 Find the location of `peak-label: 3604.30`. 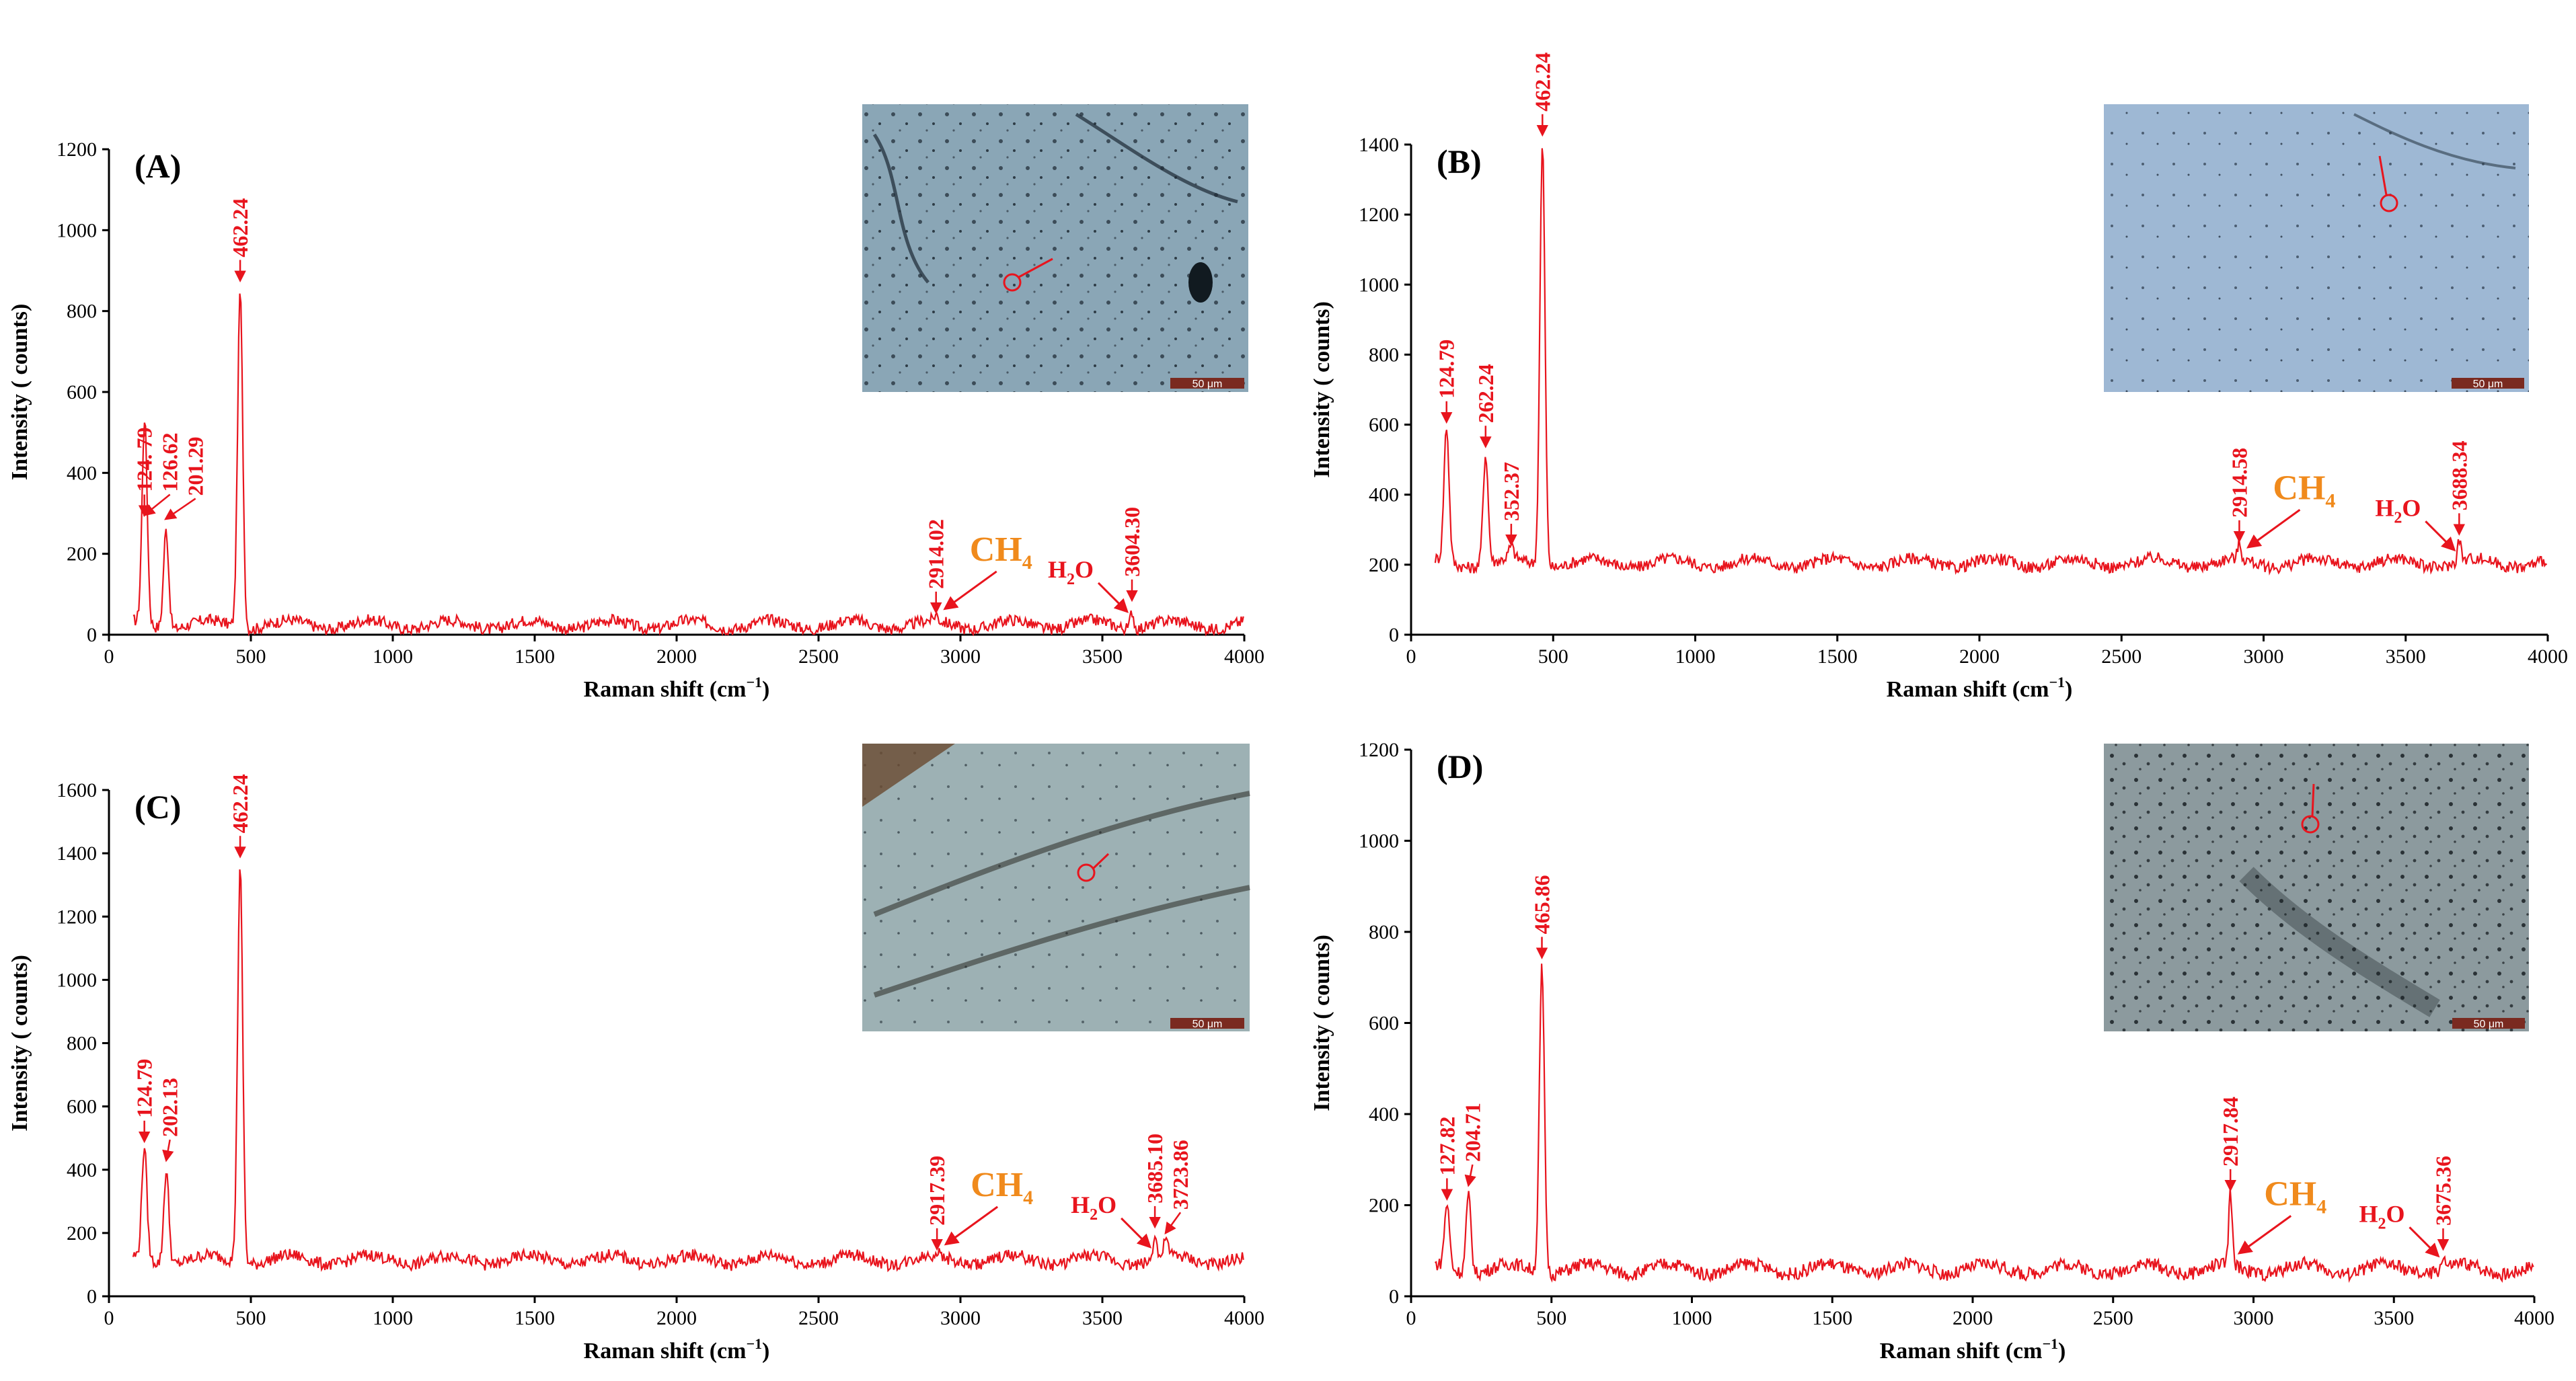

peak-label: 3604.30 is located at coordinates (1132, 542).